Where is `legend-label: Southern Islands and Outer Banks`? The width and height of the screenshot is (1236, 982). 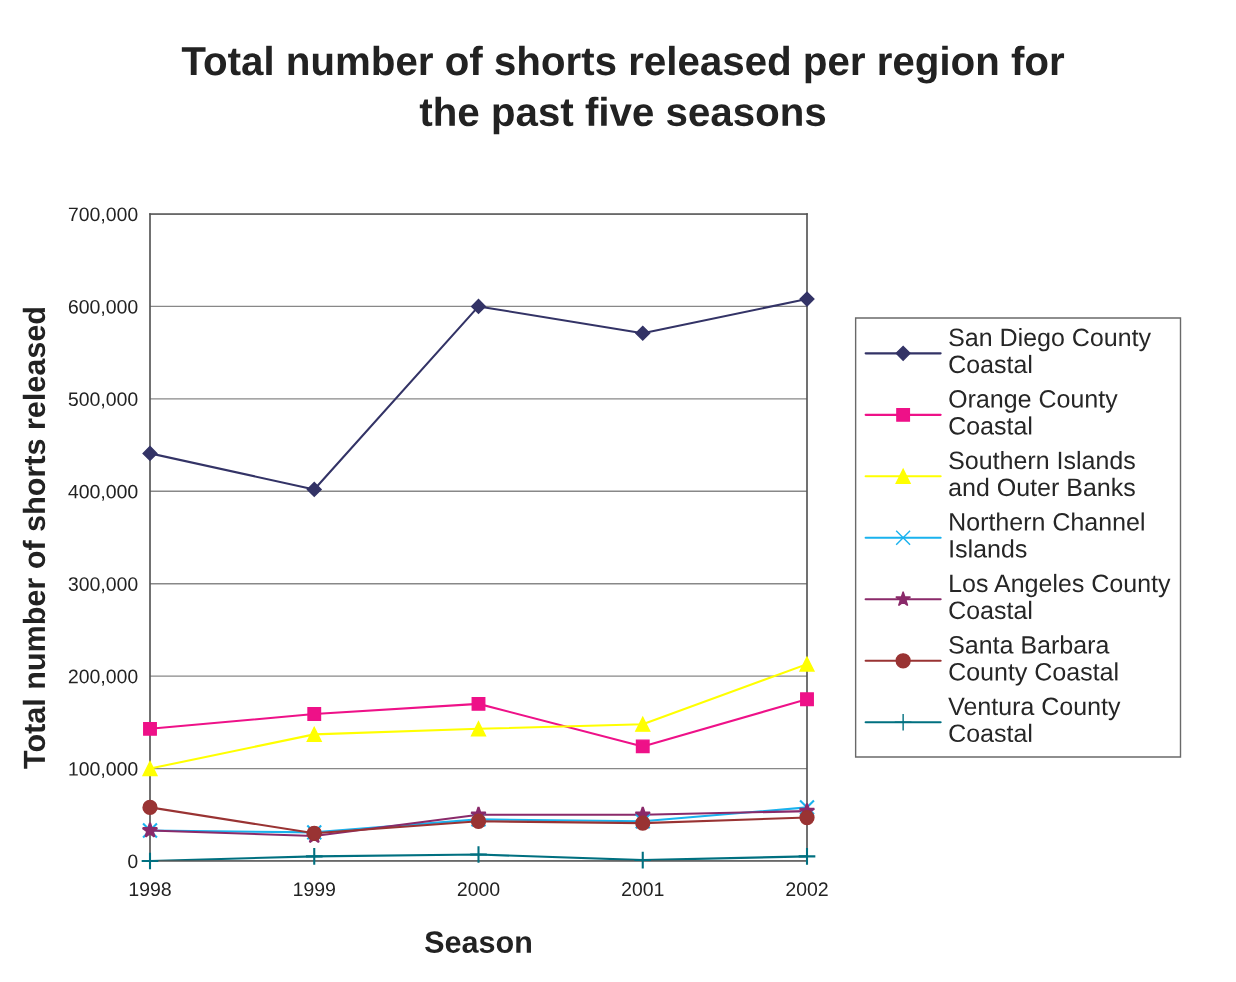 legend-label: Southern Islands and Outer Banks is located at coordinates (1042, 473).